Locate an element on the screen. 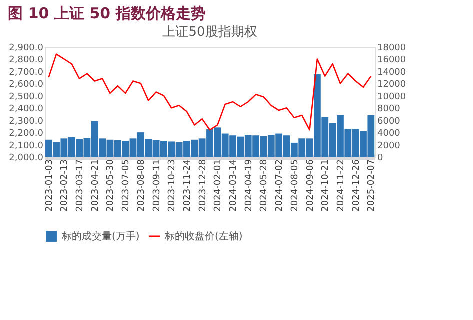 This screenshot has width=473, height=320. x-tick-label: 2024-11-22 is located at coordinates (341, 186).